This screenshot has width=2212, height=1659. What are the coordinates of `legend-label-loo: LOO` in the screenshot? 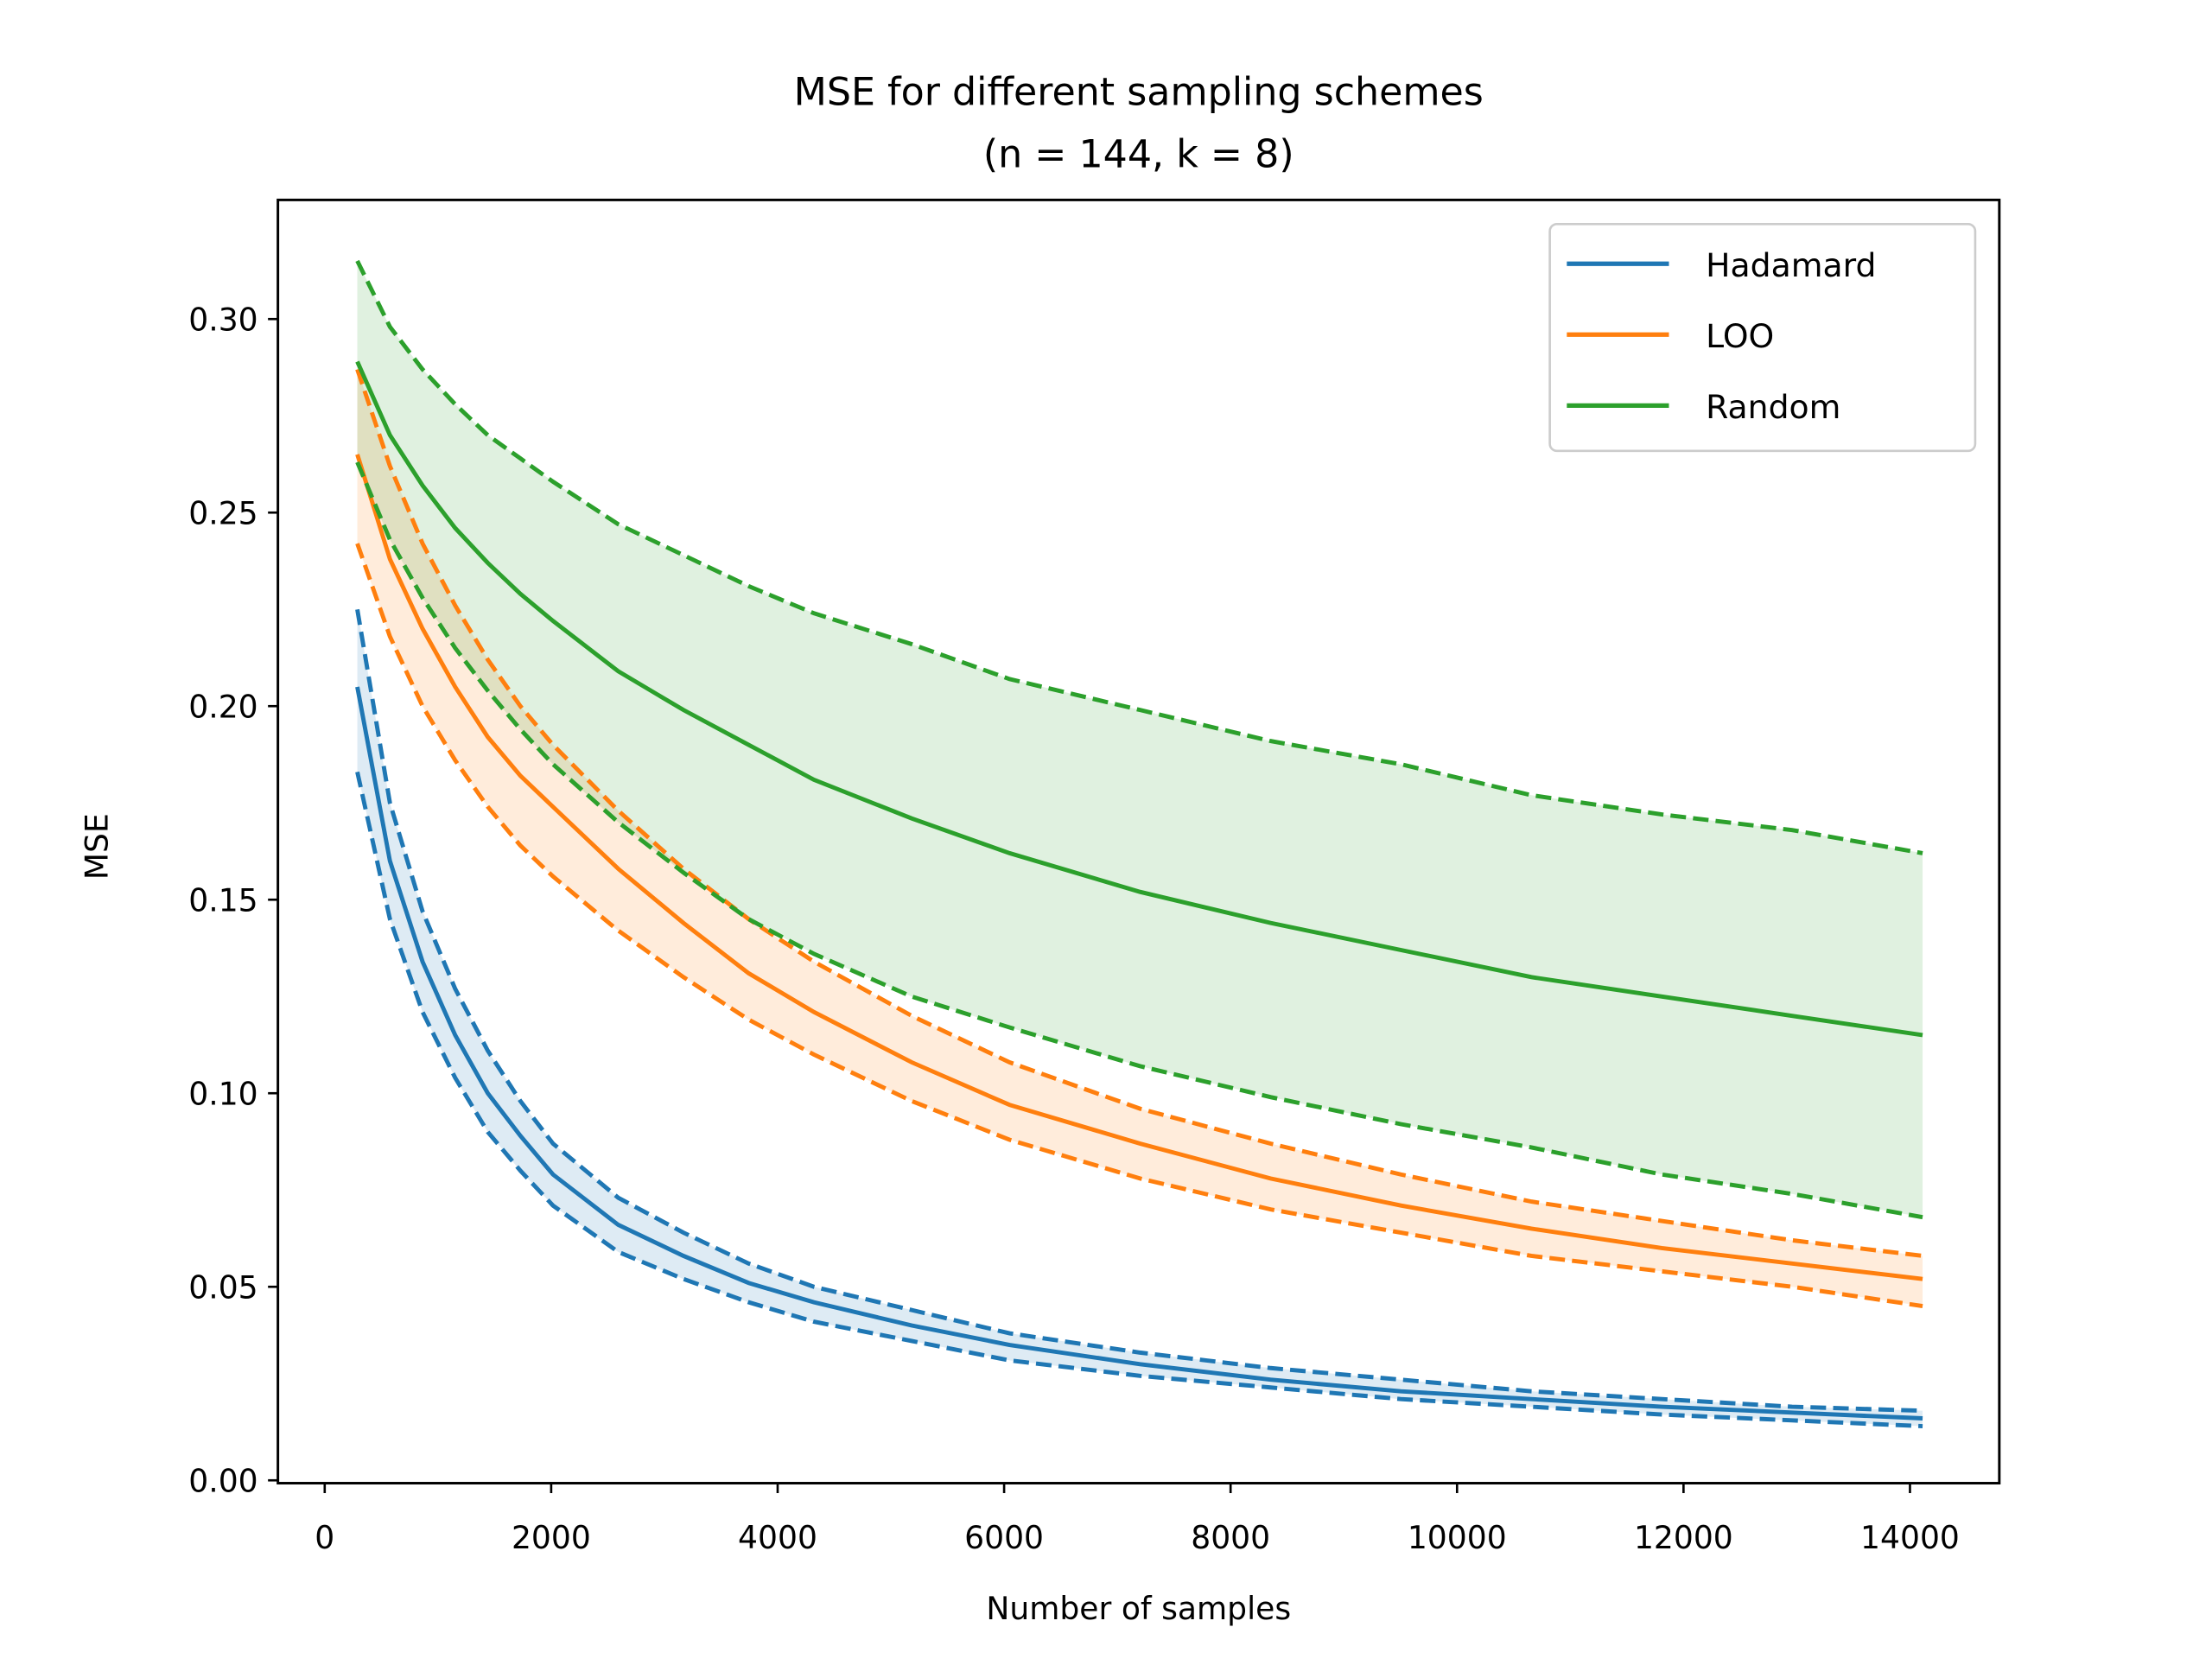 It's located at (1740, 336).